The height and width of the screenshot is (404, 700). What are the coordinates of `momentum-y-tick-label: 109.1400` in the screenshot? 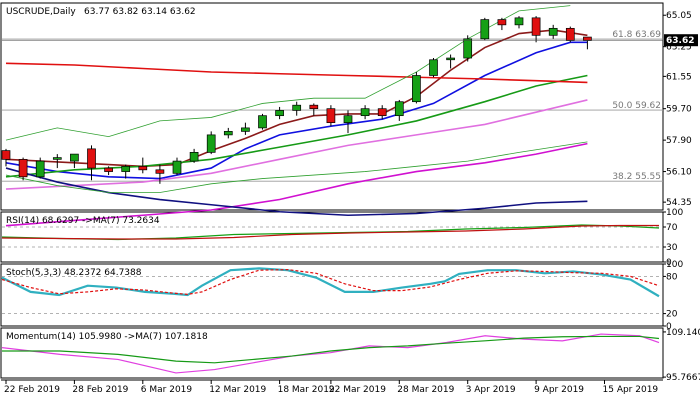 It's located at (683, 333).